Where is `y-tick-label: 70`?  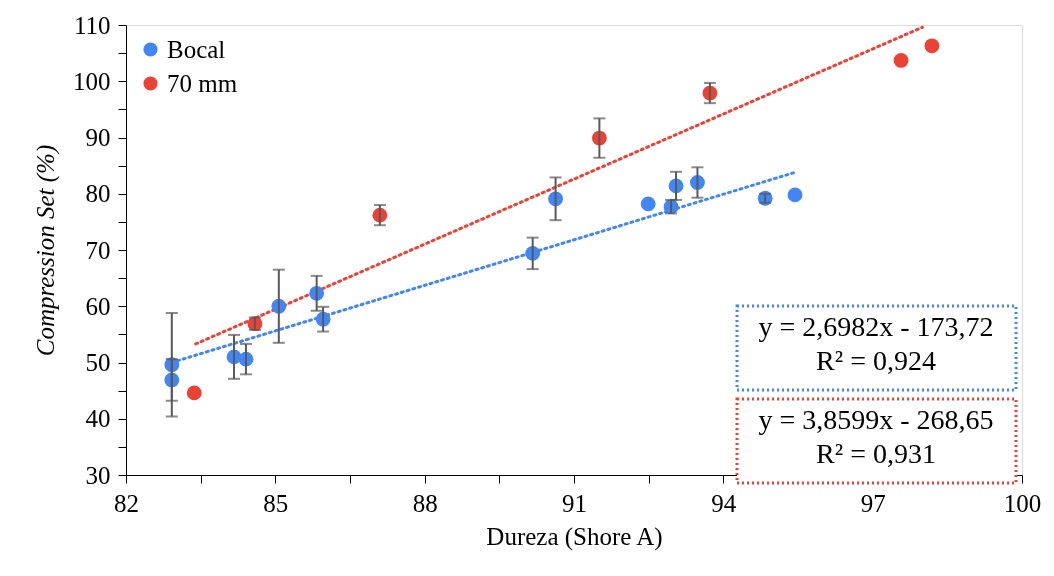
y-tick-label: 70 is located at coordinates (98, 250).